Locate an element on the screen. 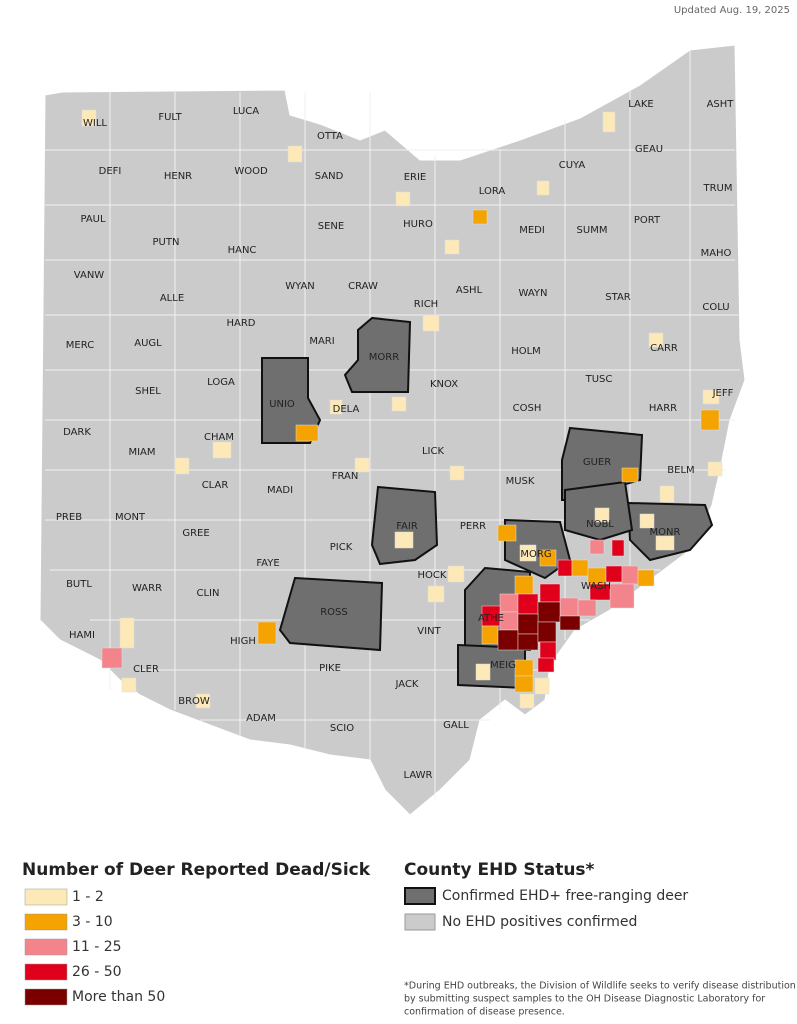  county-label: MADI is located at coordinates (280, 490).